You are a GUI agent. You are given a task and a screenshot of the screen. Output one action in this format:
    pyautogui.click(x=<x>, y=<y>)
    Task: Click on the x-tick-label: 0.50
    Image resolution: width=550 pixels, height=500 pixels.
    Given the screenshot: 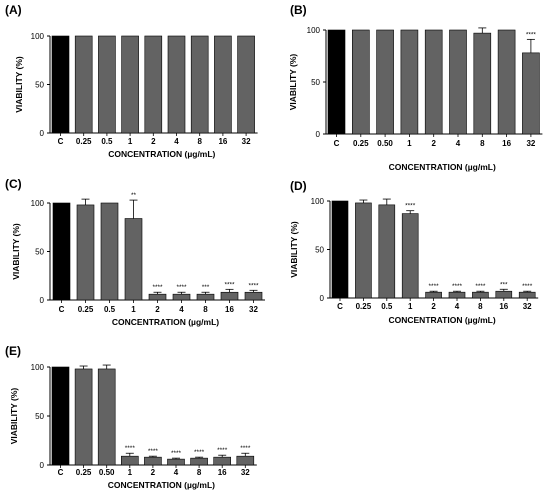 What is the action you would take?
    pyautogui.click(x=385, y=143)
    